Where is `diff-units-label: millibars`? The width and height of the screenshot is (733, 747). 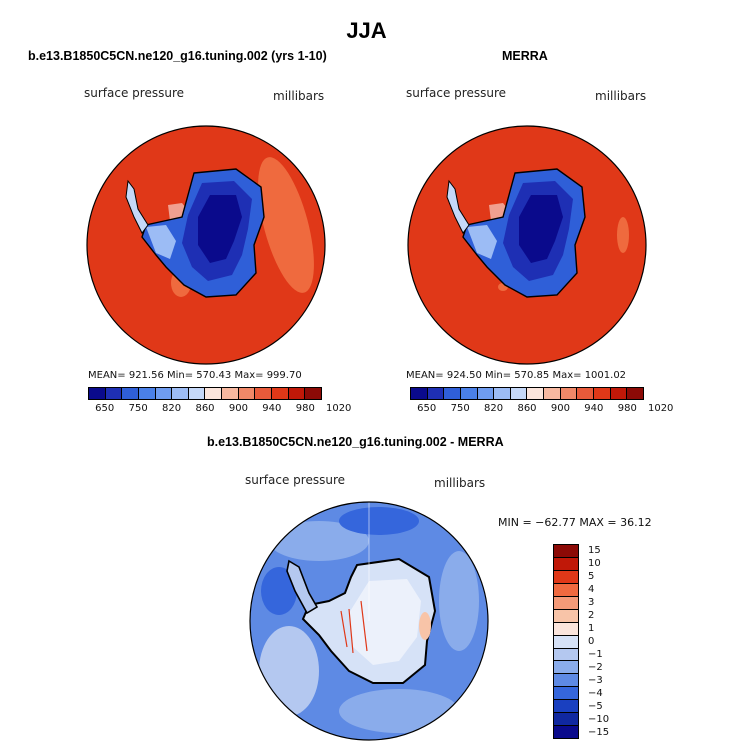
diff-units-label: millibars is located at coordinates (460, 483).